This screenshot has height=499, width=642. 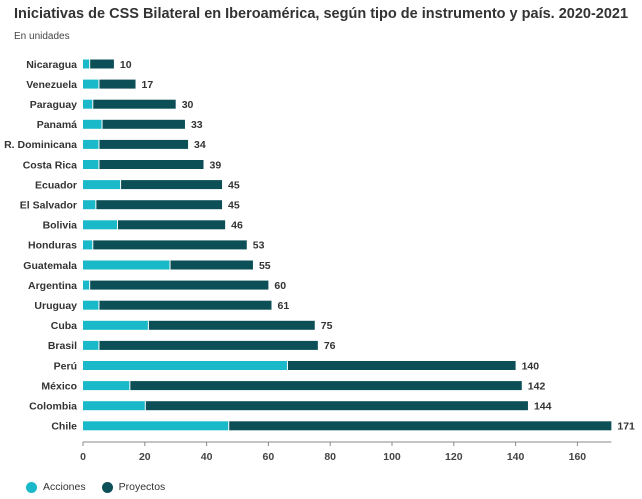 I want to click on total-label: 144, so click(x=543, y=407).